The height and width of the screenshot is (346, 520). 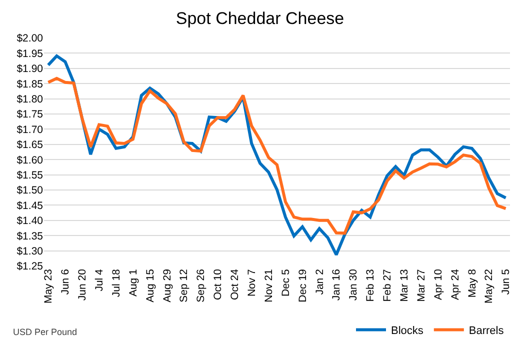 I want to click on x-tick-label: Dec 19, so click(x=302, y=285).